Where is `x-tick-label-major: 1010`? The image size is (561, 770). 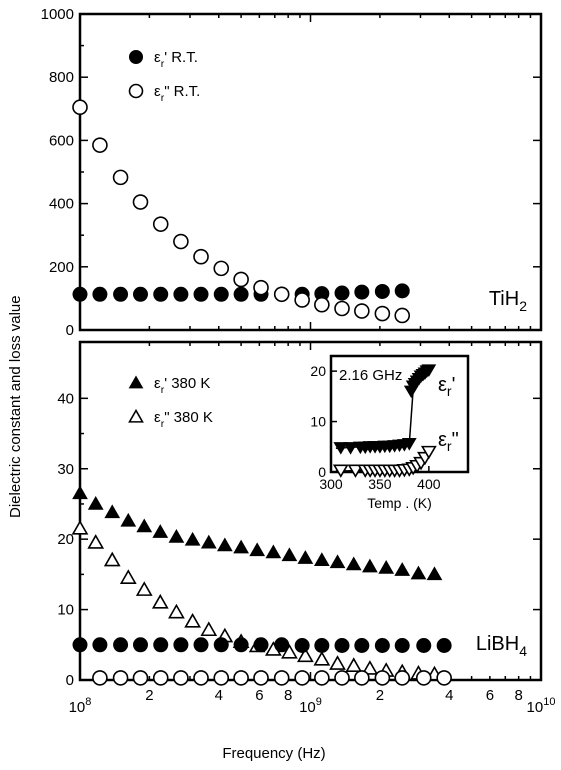
x-tick-label-major: 1010 is located at coordinates (541, 706).